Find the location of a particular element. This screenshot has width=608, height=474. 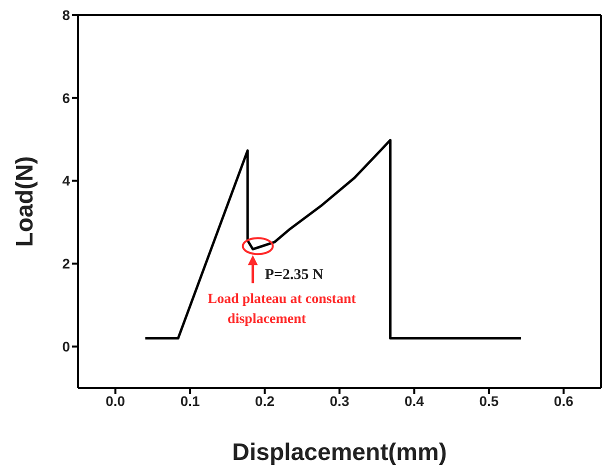

x-tick-label: 0.4 is located at coordinates (414, 400).